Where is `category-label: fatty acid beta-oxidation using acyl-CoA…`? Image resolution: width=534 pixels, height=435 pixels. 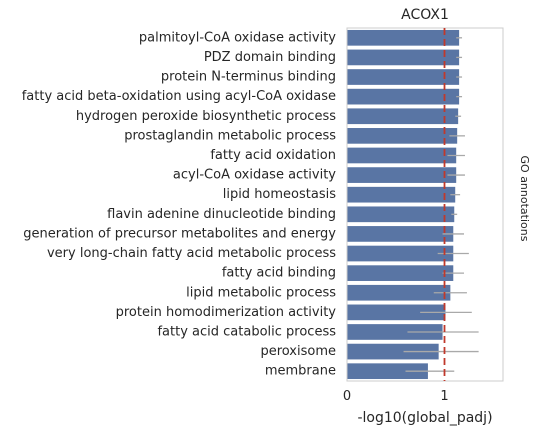 category-label: fatty acid beta-oxidation using acyl-CoA… is located at coordinates (179, 96).